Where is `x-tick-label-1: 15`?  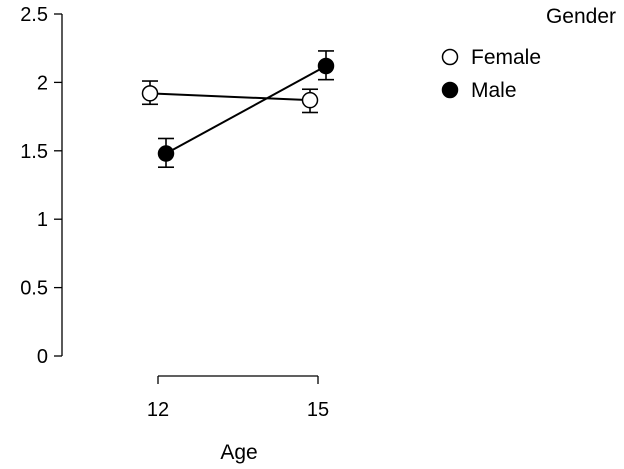
x-tick-label-1: 15 is located at coordinates (318, 410).